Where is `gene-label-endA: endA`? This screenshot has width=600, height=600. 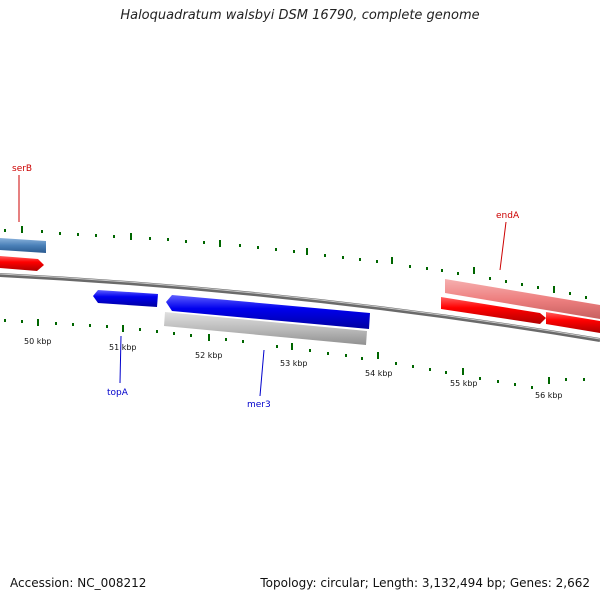 gene-label-endA: endA is located at coordinates (508, 216).